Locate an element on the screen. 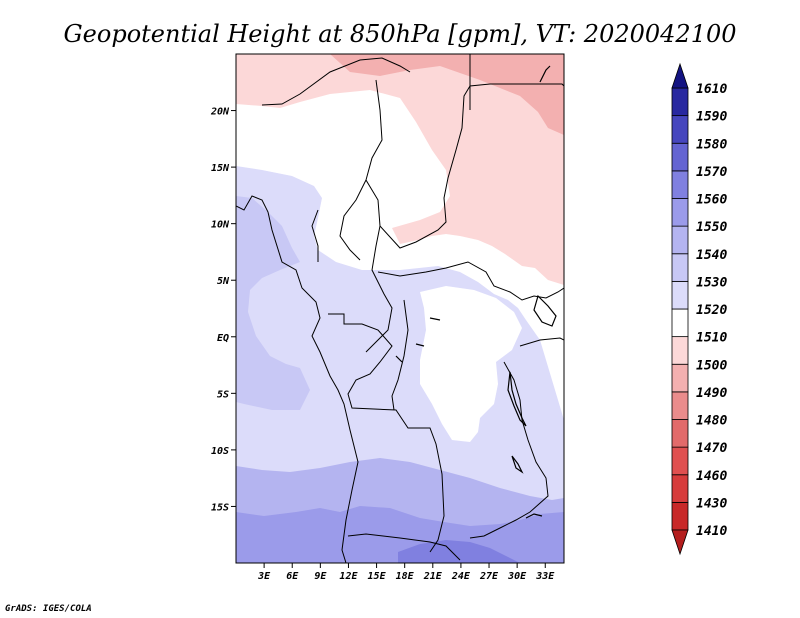 The height and width of the screenshot is (618, 800). y-tick-label: 15S is located at coordinates (220, 507).